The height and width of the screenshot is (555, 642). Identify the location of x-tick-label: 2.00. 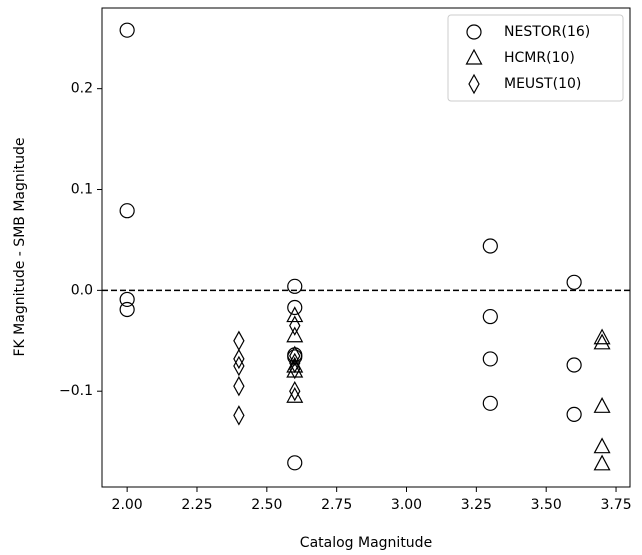
(127, 505).